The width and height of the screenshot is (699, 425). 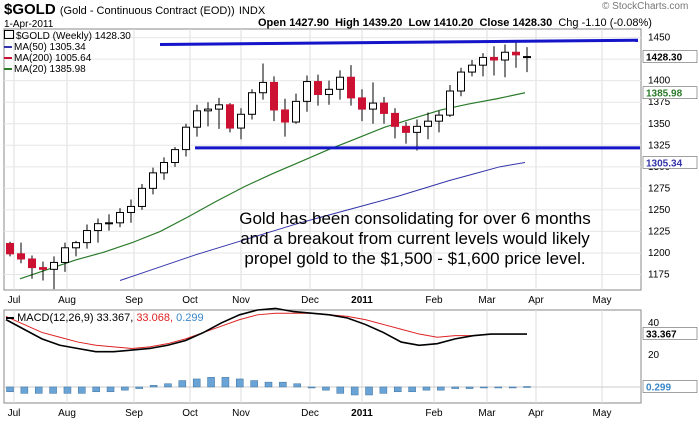 What do you see at coordinates (190, 300) in the screenshot?
I see `price-x-tick-label: Oct` at bounding box center [190, 300].